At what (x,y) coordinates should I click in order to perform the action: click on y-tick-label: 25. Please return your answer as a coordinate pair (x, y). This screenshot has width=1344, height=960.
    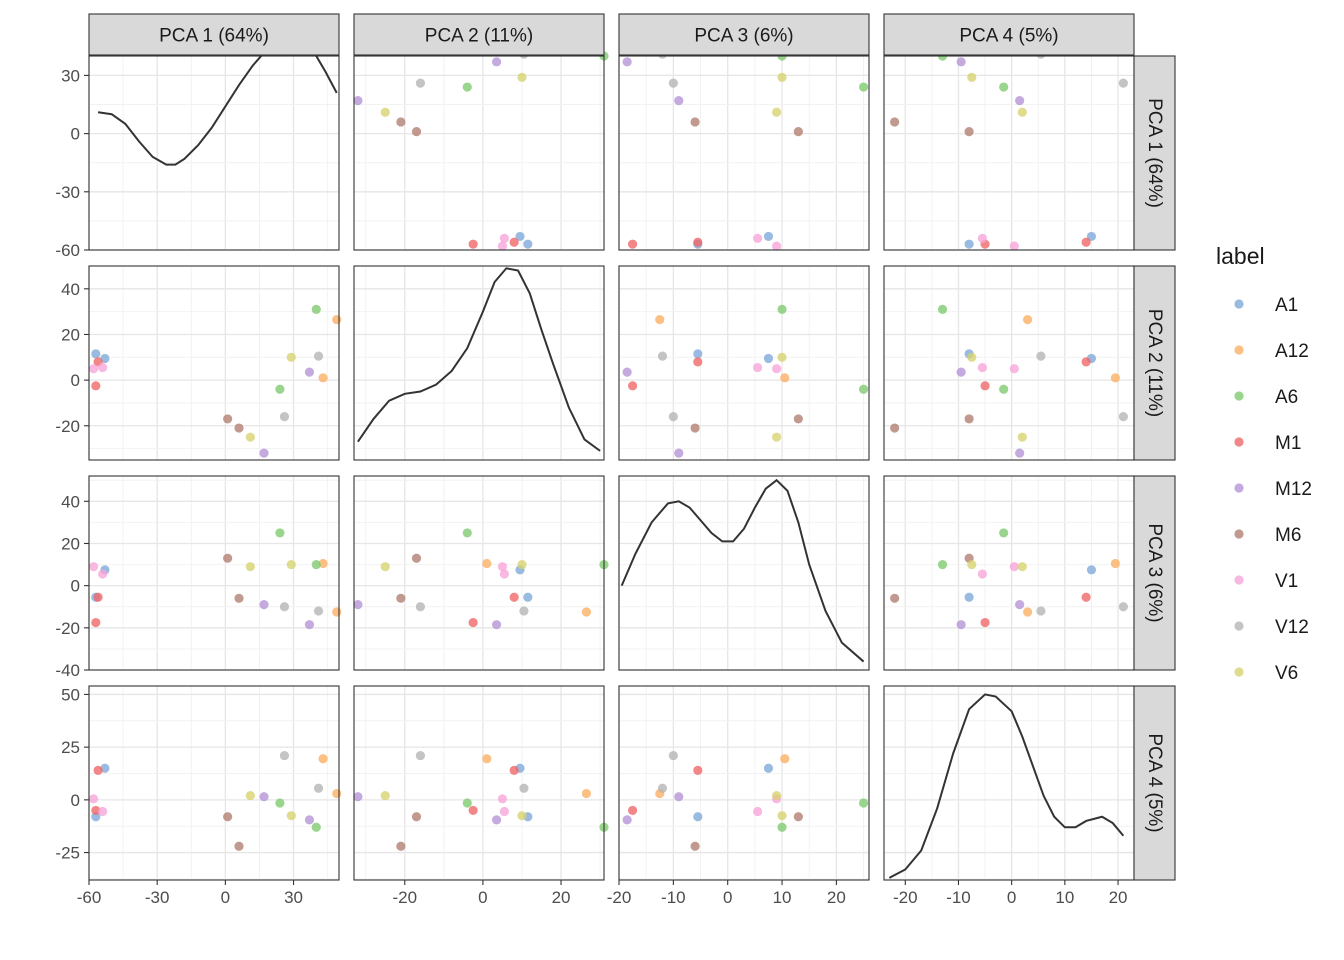
    Looking at the image, I should click on (70, 747).